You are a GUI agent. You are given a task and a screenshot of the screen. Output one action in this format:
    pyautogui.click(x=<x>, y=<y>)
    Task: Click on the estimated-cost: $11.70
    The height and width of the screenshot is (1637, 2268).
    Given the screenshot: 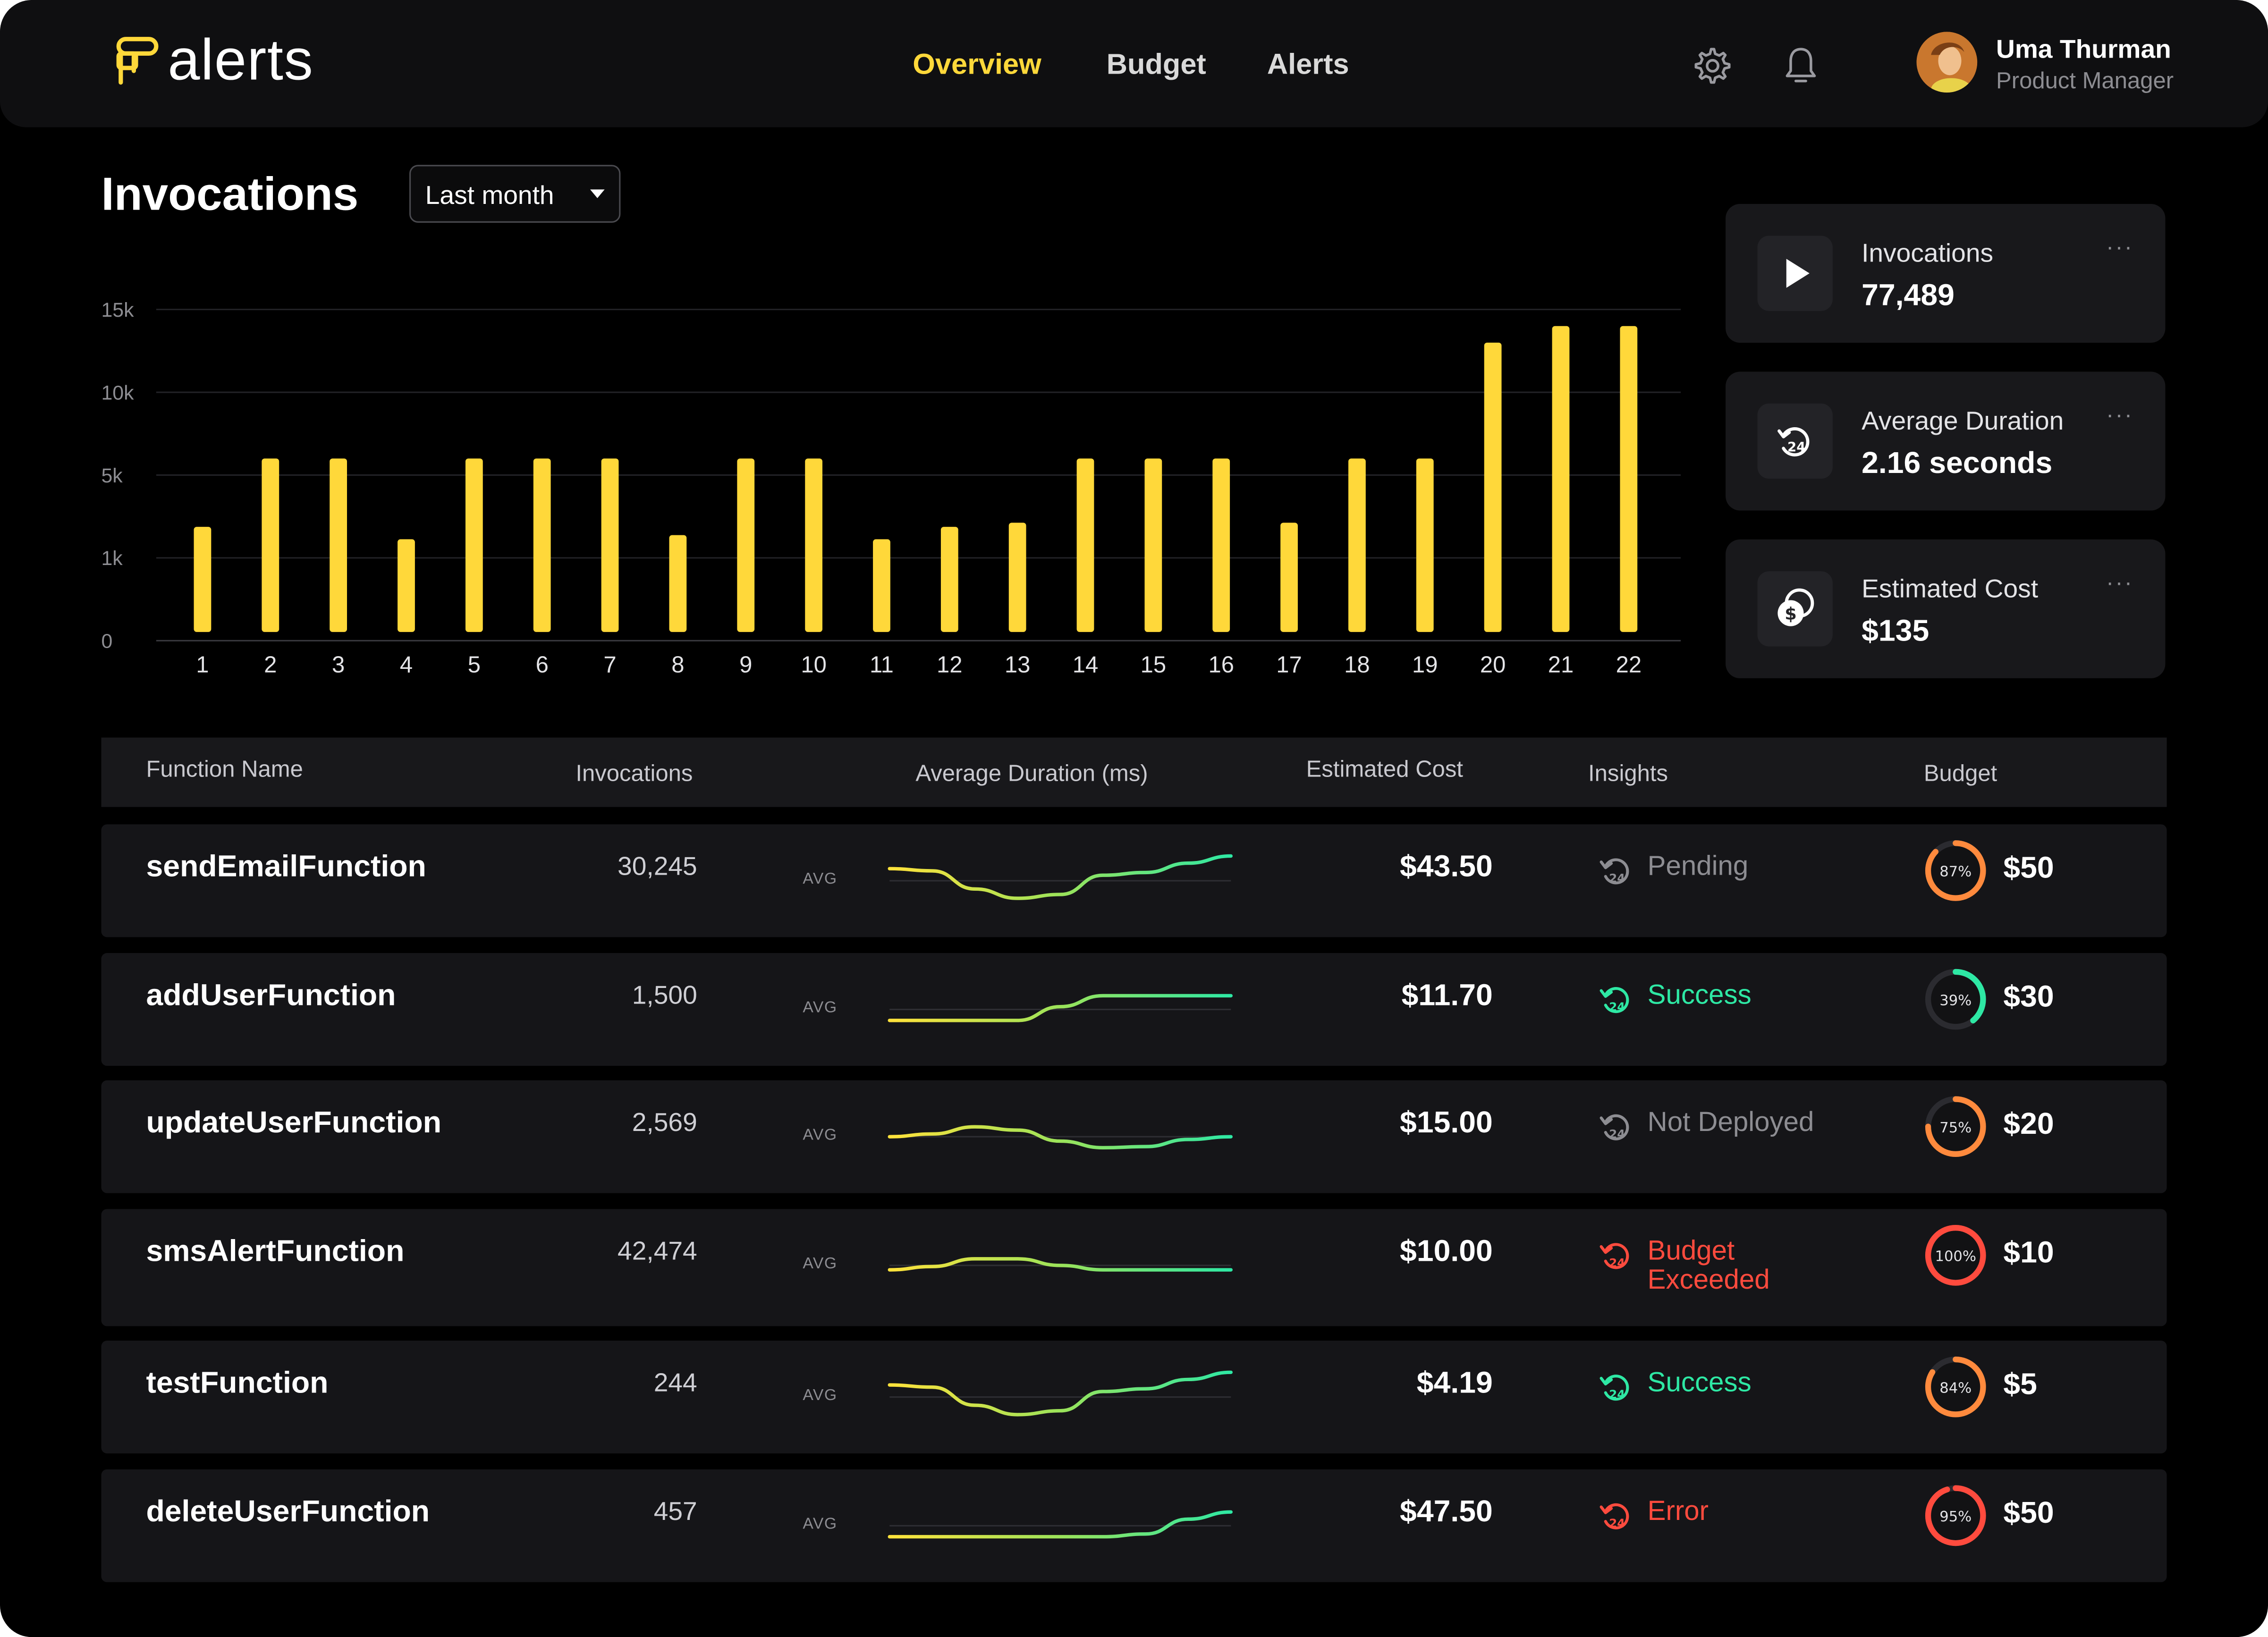 What is the action you would take?
    pyautogui.click(x=1447, y=996)
    